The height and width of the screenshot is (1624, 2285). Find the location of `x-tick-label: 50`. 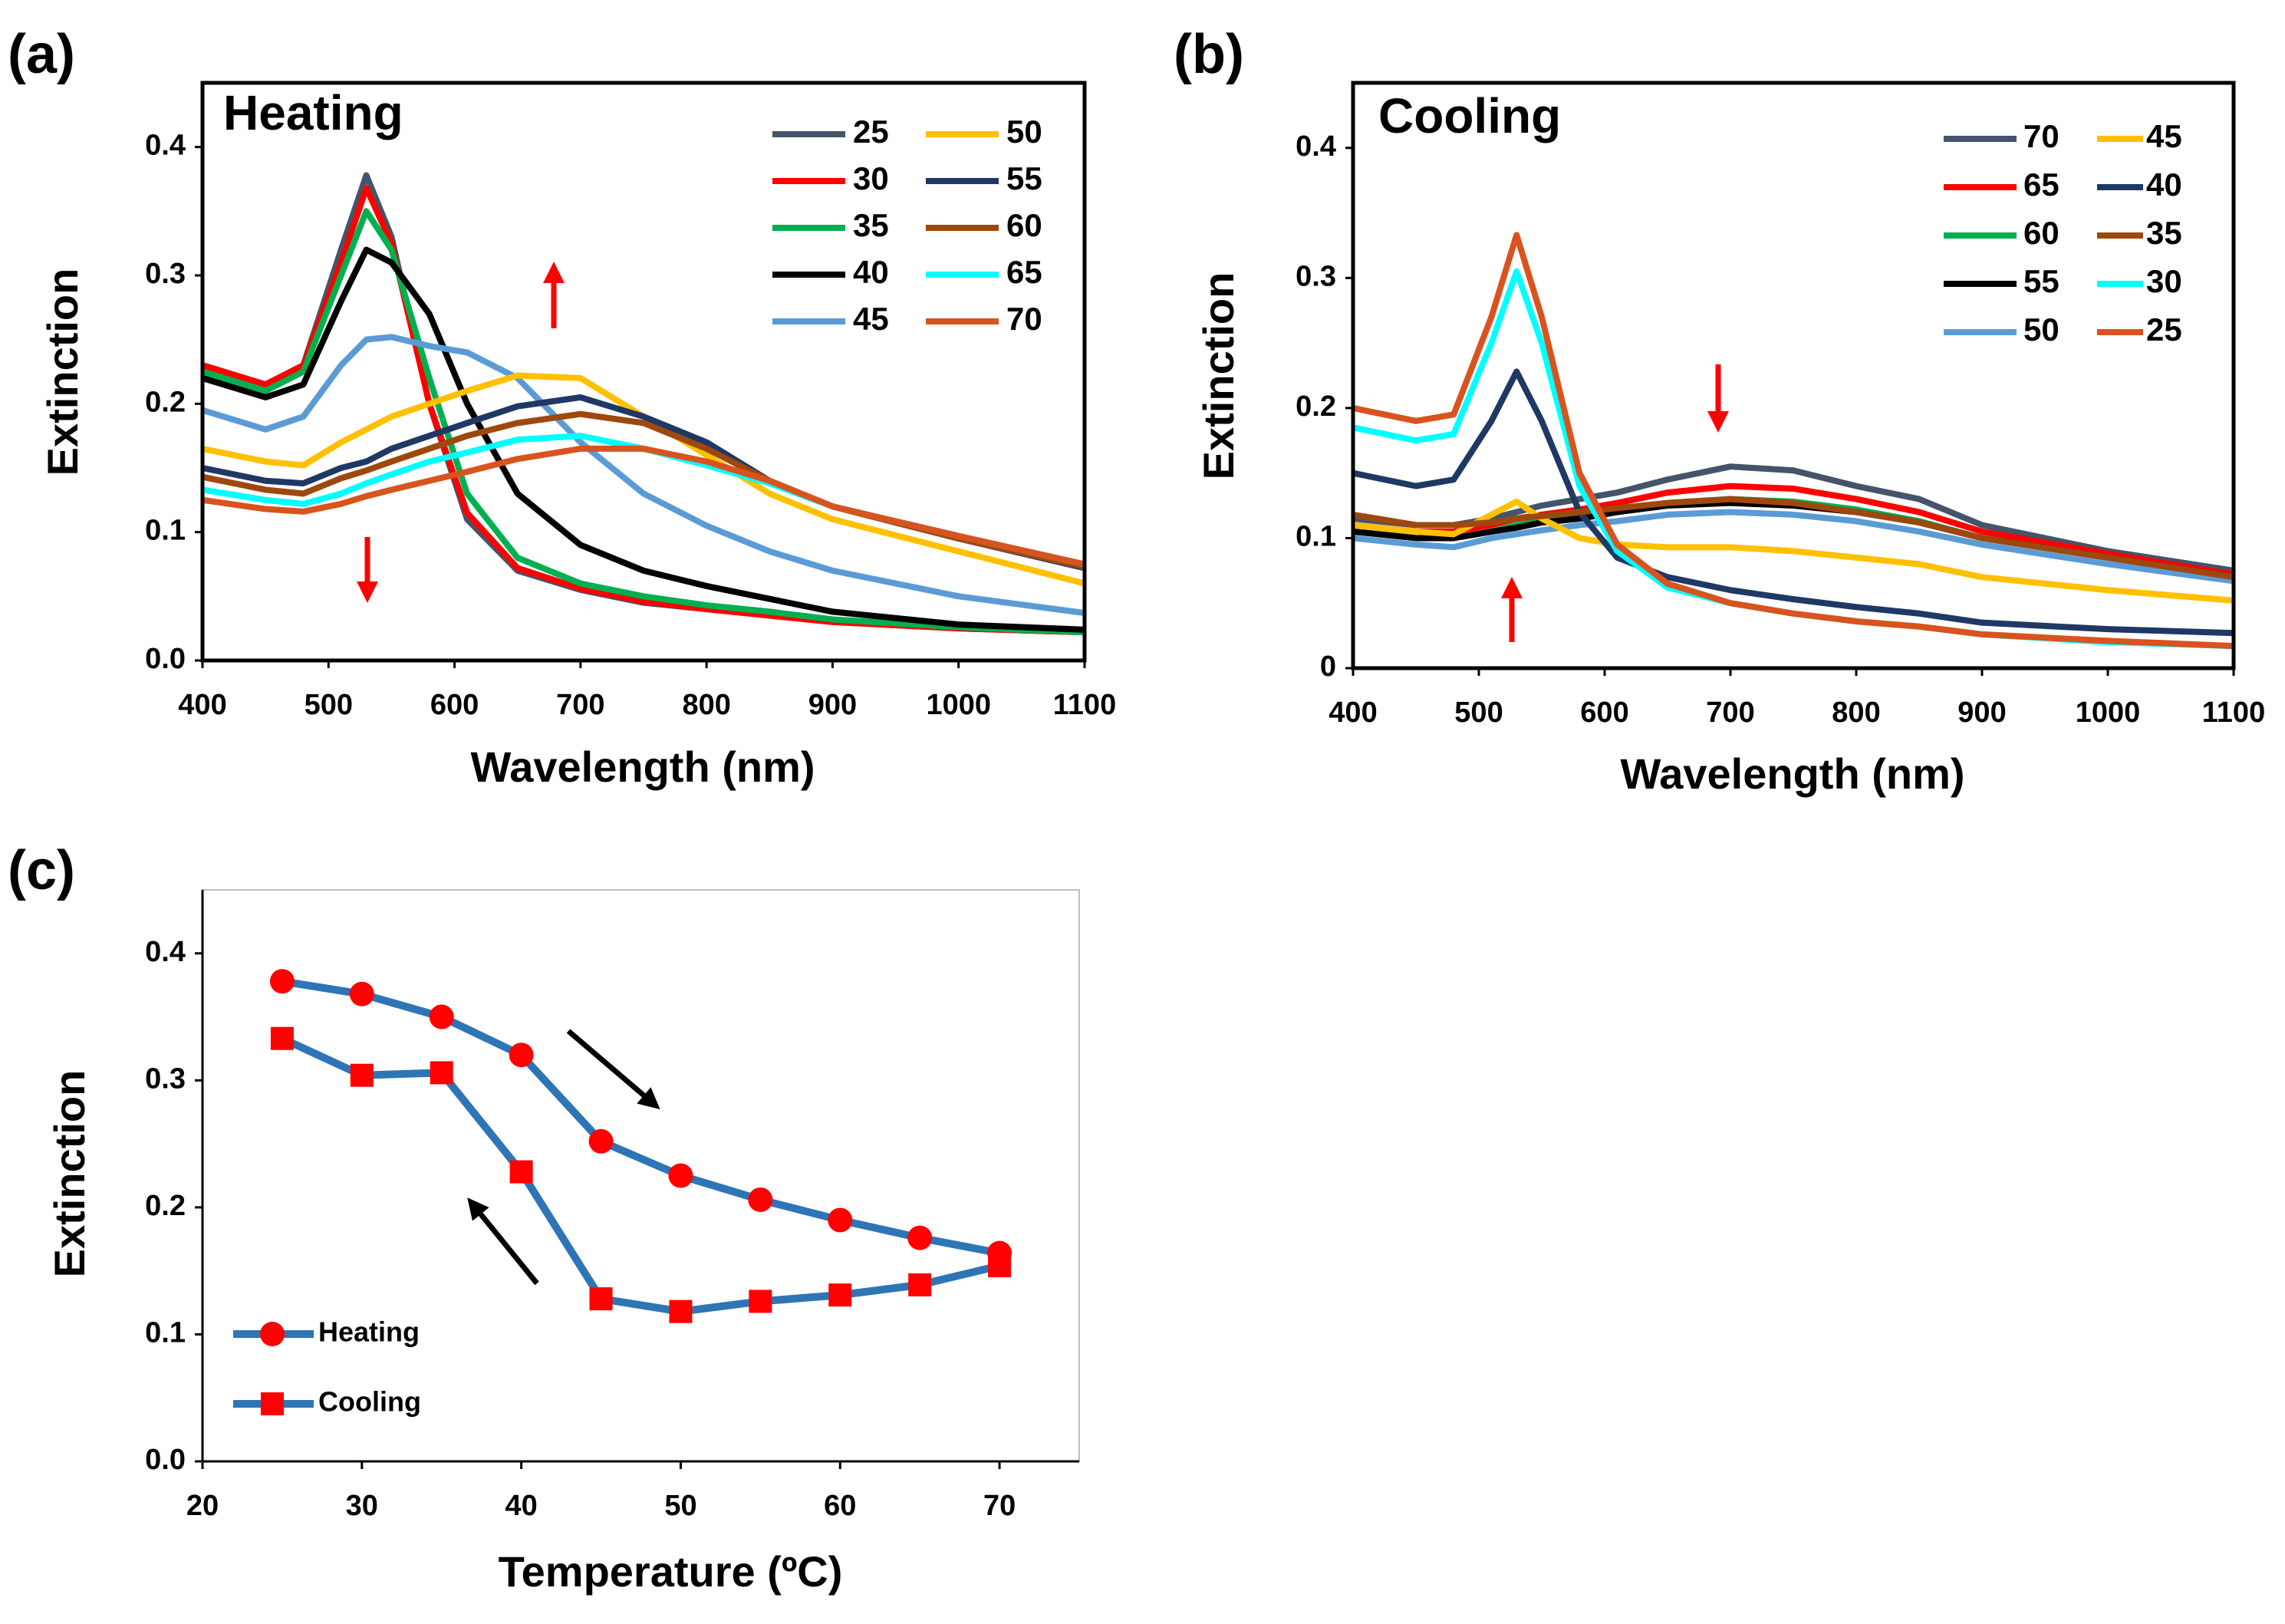

x-tick-label: 50 is located at coordinates (680, 1506).